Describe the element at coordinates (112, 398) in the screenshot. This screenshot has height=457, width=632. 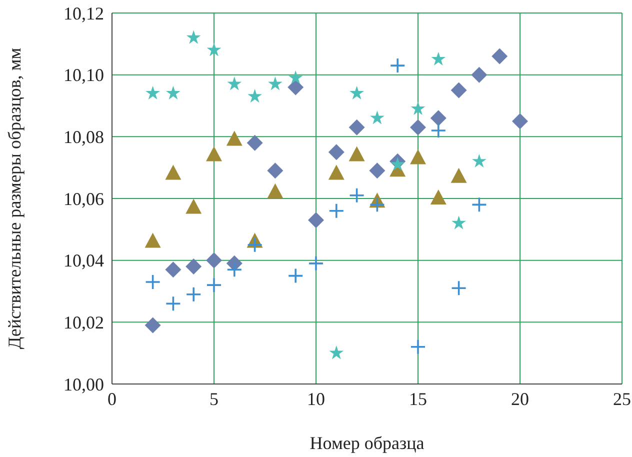
I see `x-tick-label: 0` at that location.